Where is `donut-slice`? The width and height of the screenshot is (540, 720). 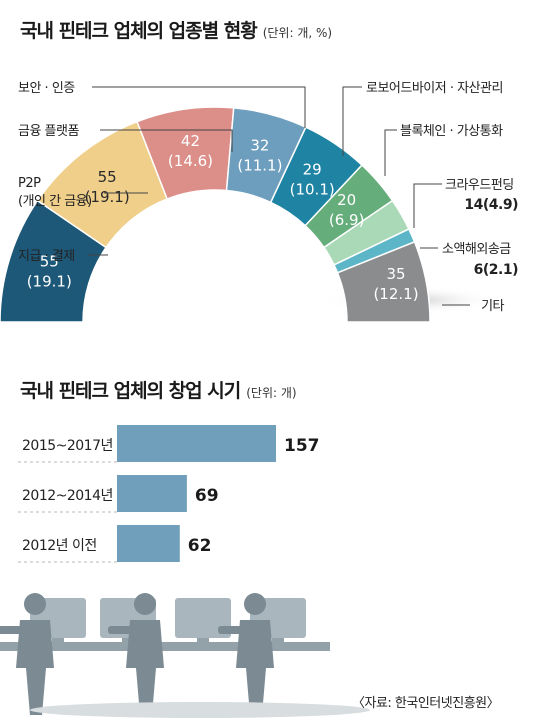
donut-slice is located at coordinates (383, 281).